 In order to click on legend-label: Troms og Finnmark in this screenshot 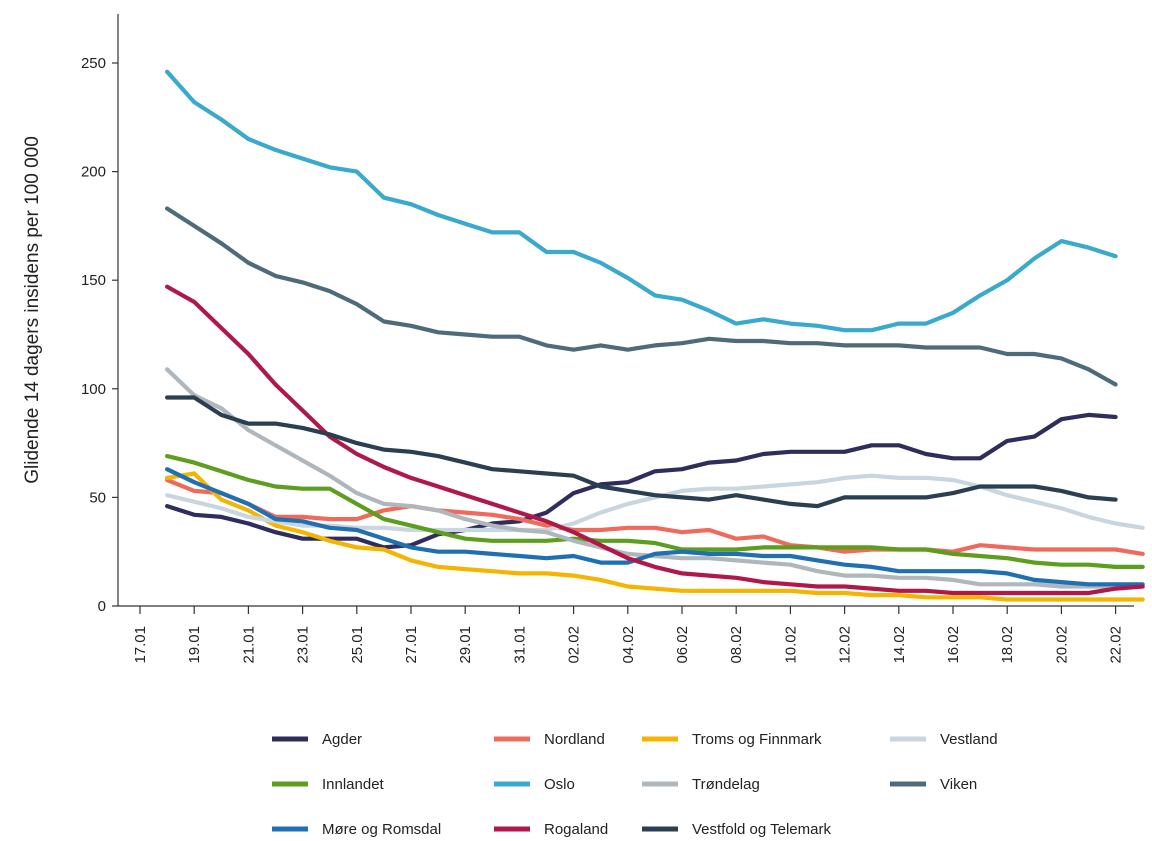, I will do `click(757, 739)`.